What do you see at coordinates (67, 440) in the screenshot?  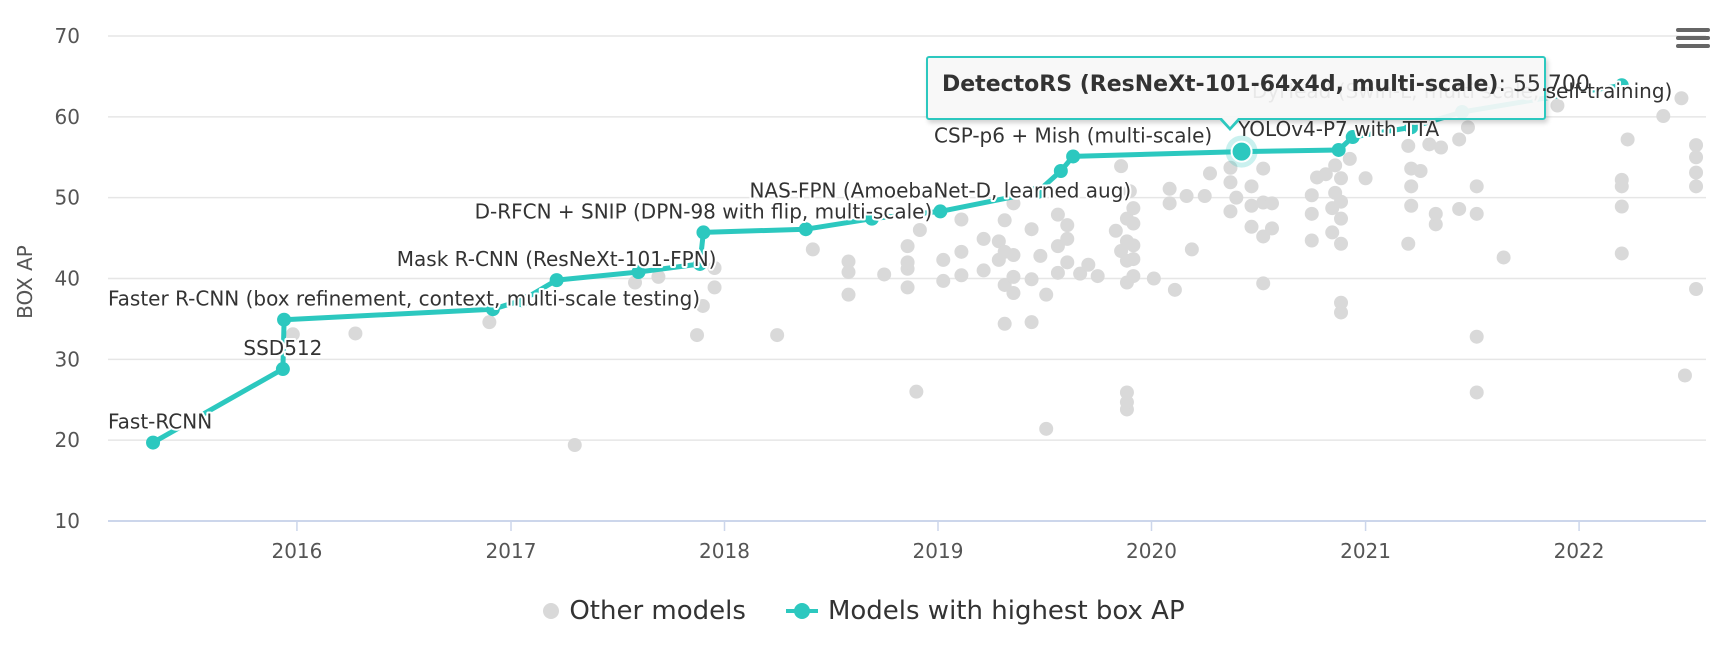 I see `y-tick-label: 20` at bounding box center [67, 440].